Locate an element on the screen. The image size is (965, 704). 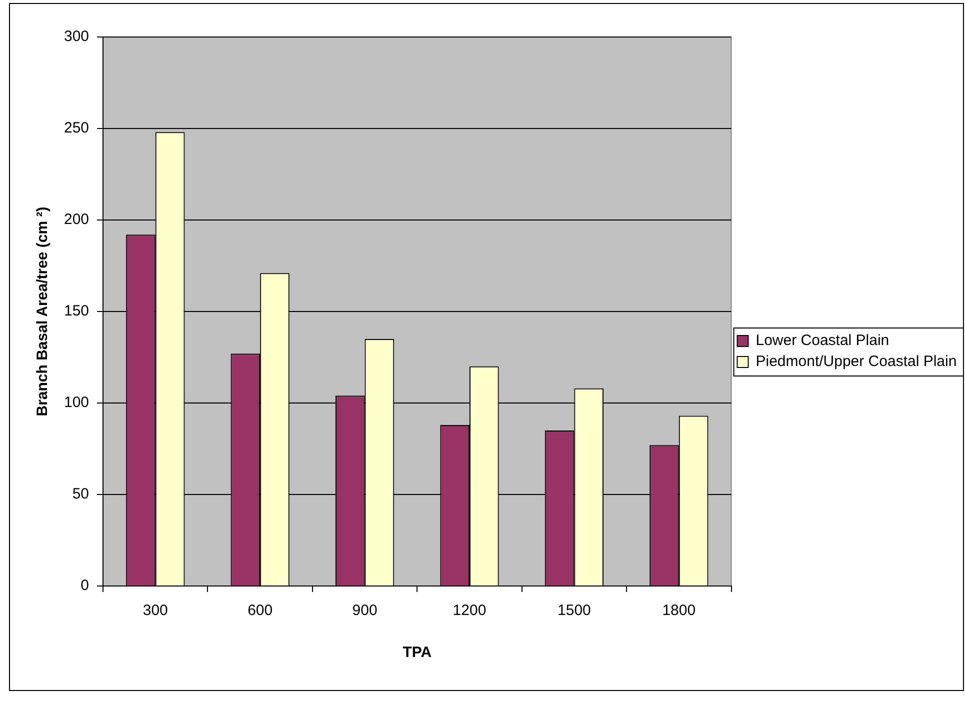
legend-label: Piedmont/Upper Coastal Plain is located at coordinates (856, 361).